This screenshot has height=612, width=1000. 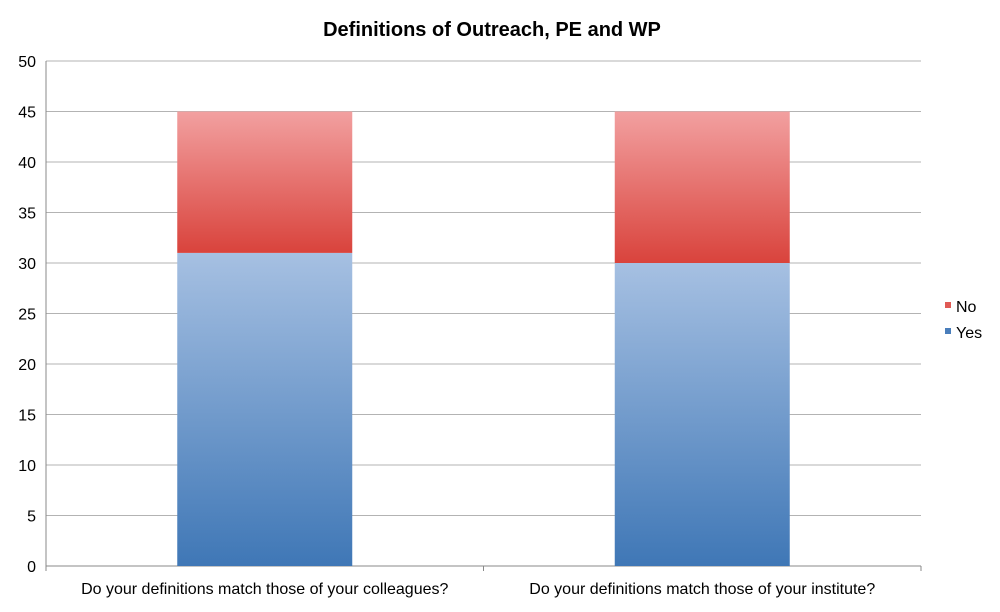 What do you see at coordinates (27, 62) in the screenshot?
I see `y-tick-label: 50` at bounding box center [27, 62].